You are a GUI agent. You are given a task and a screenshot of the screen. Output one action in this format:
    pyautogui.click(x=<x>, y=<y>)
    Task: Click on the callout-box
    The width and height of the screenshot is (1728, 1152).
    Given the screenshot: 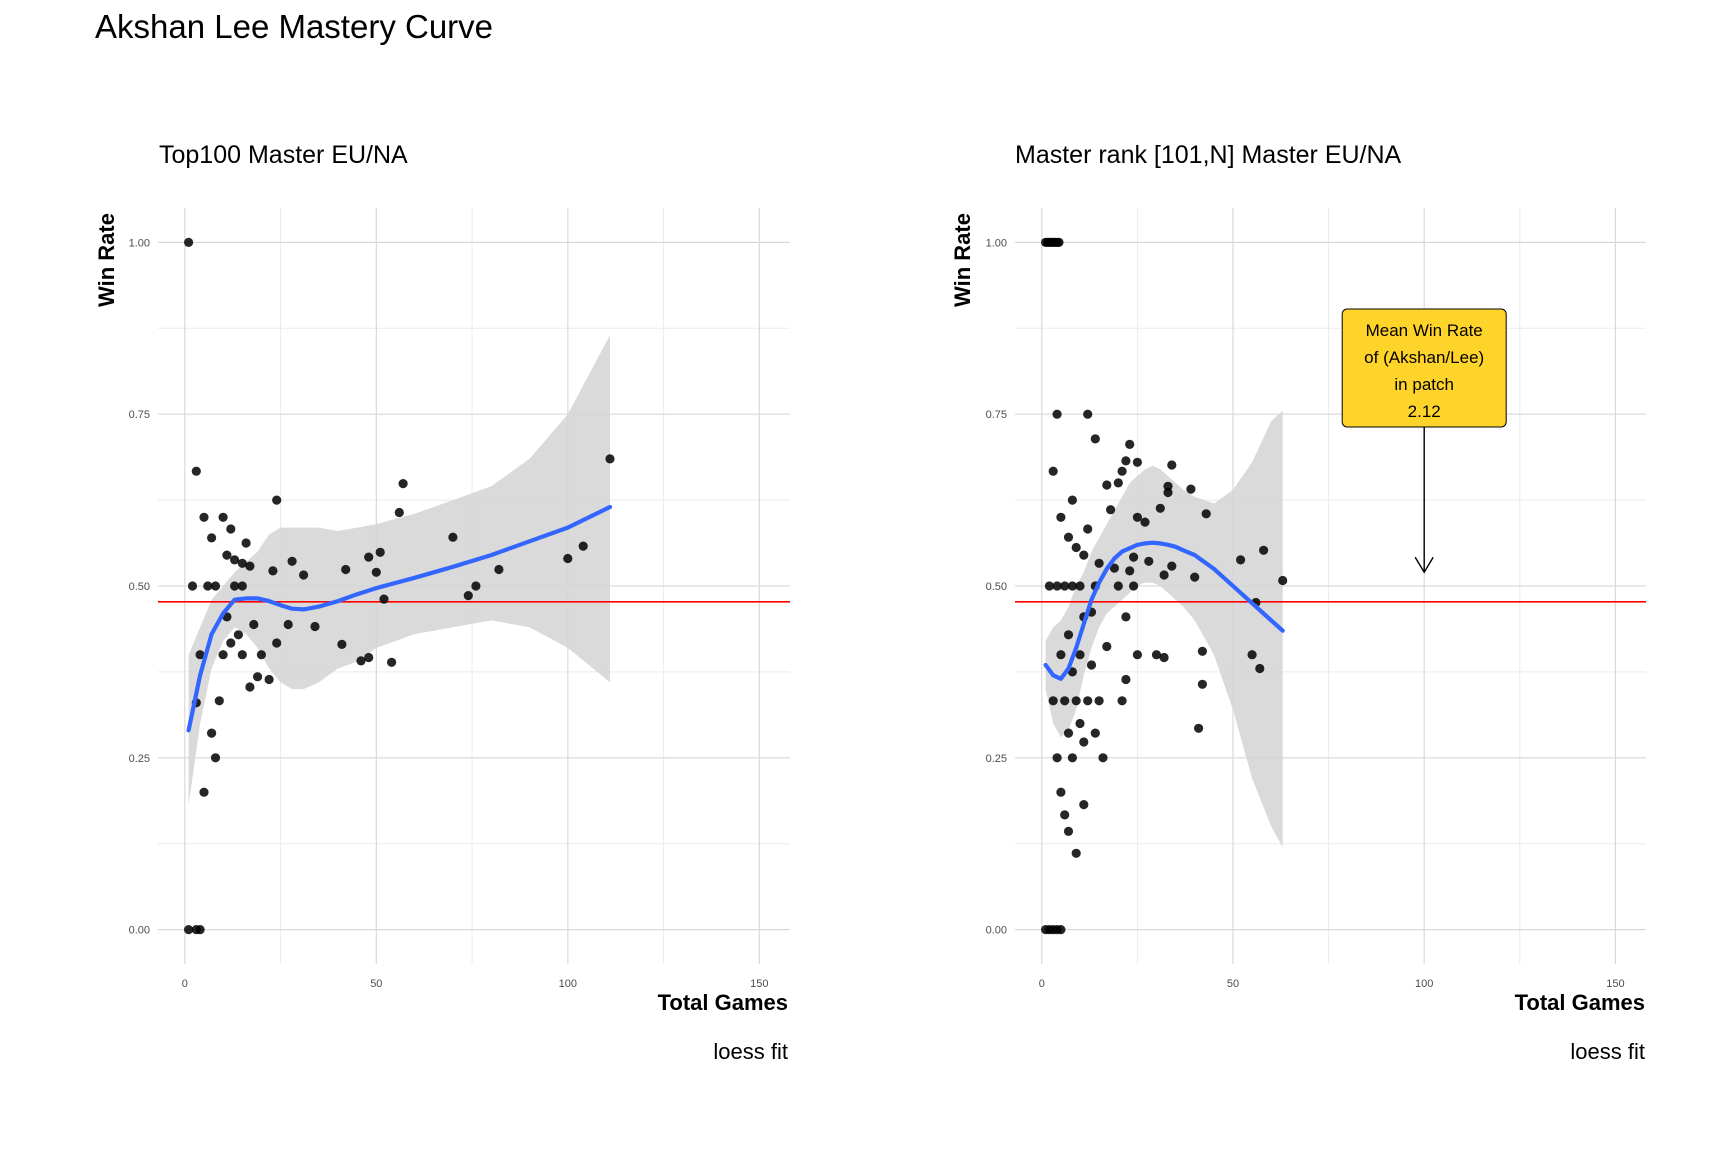 What is the action you would take?
    pyautogui.click(x=1424, y=368)
    